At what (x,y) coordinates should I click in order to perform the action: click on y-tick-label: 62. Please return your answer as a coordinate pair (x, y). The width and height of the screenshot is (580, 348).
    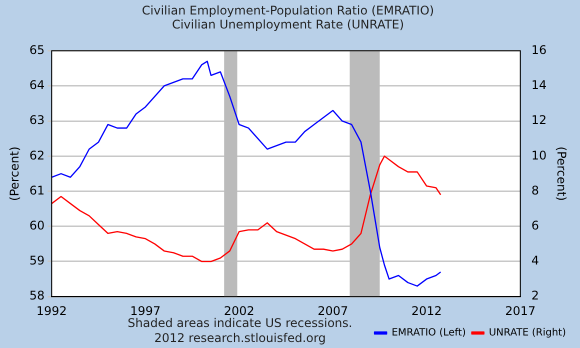
    Looking at the image, I should click on (37, 155).